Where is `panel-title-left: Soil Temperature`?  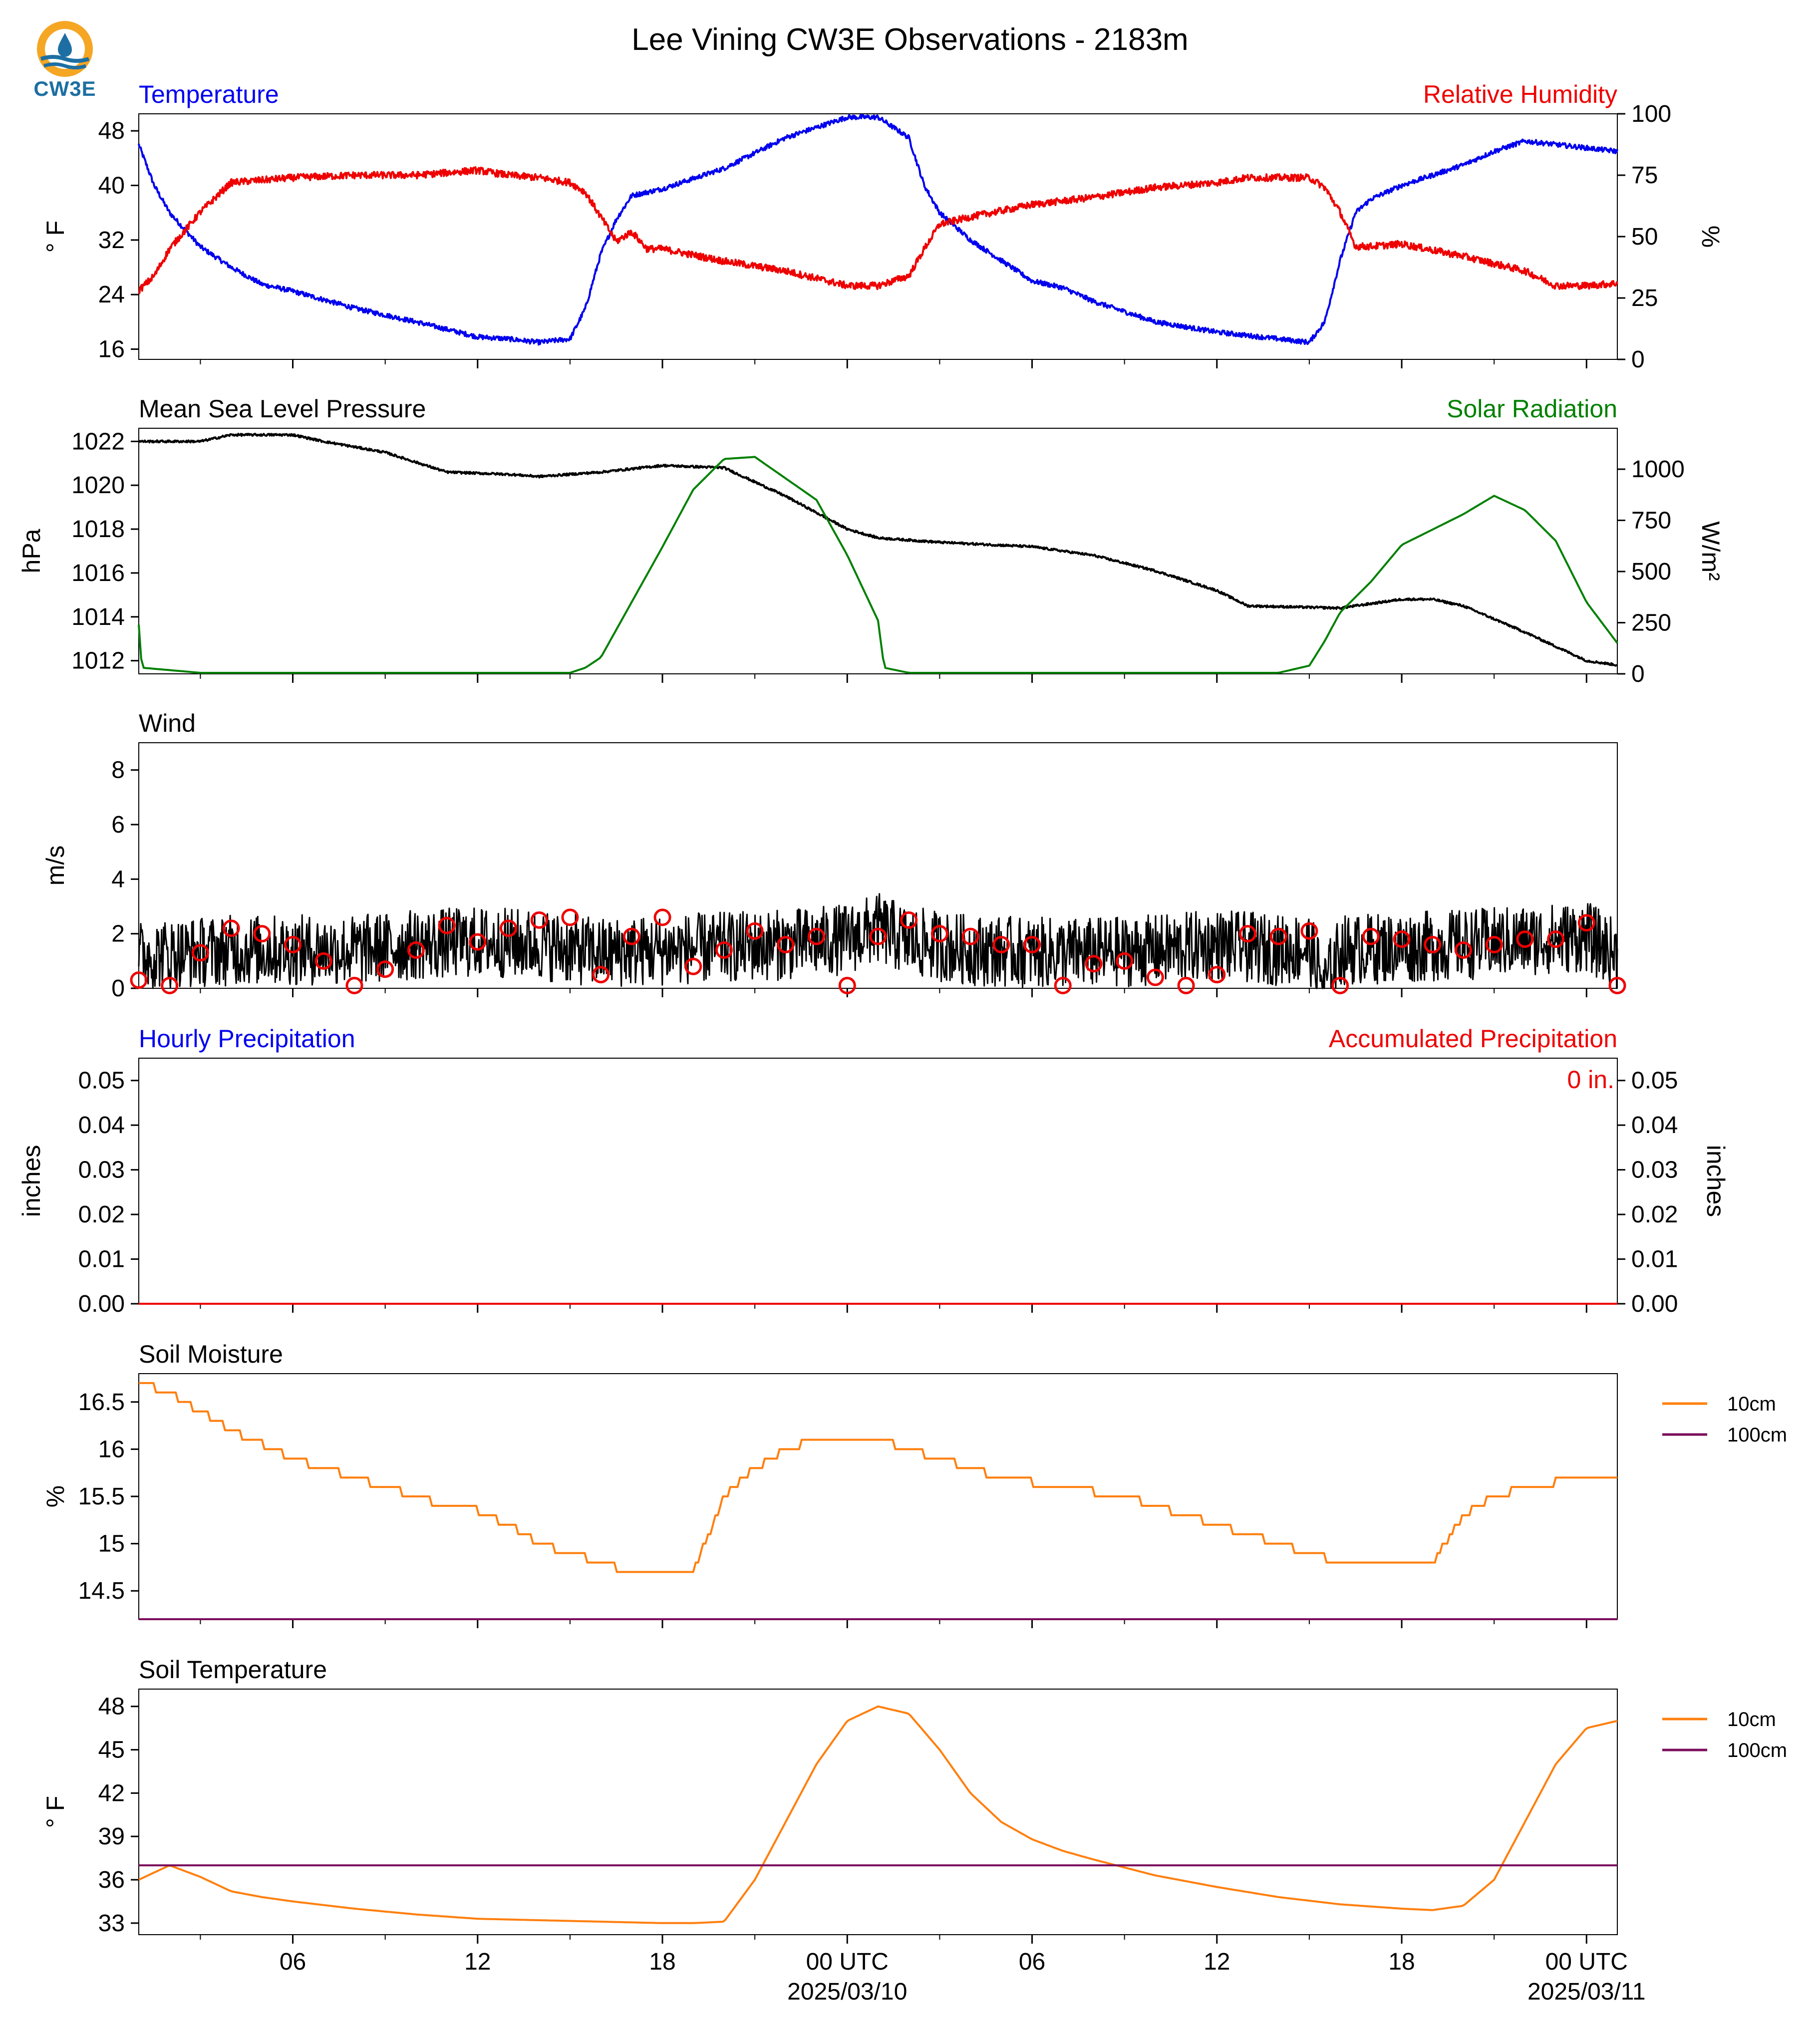 panel-title-left: Soil Temperature is located at coordinates (233, 1670).